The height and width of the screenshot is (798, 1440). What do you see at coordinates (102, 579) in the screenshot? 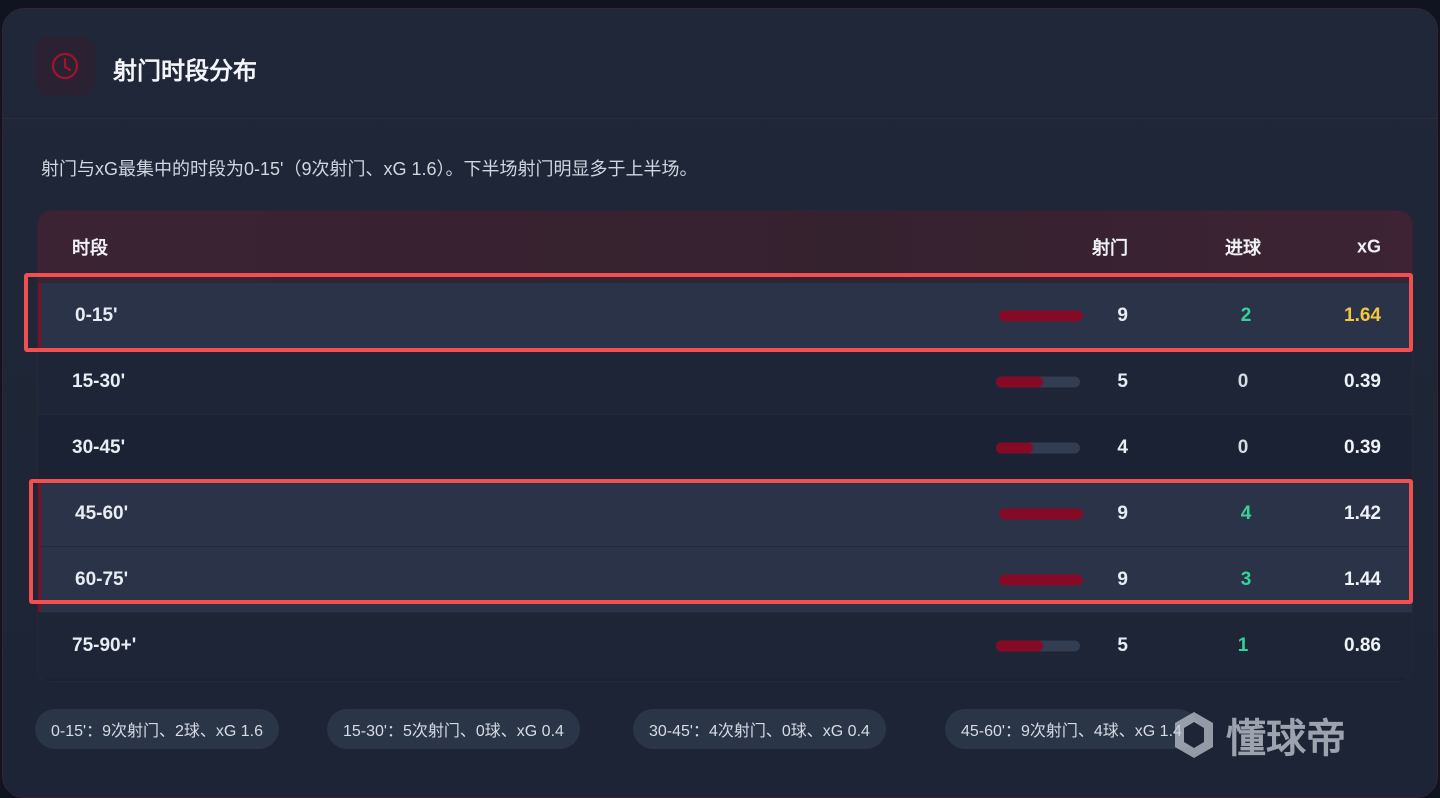
I see `period-cell: 60-75'` at bounding box center [102, 579].